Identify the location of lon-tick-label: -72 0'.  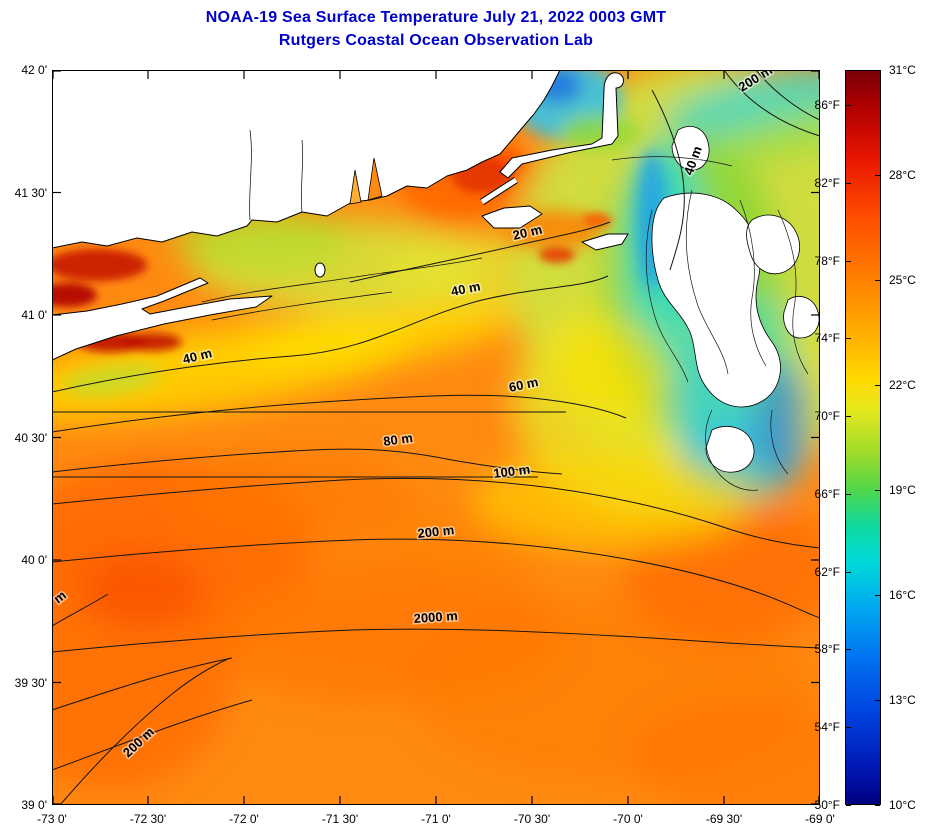
(244, 819).